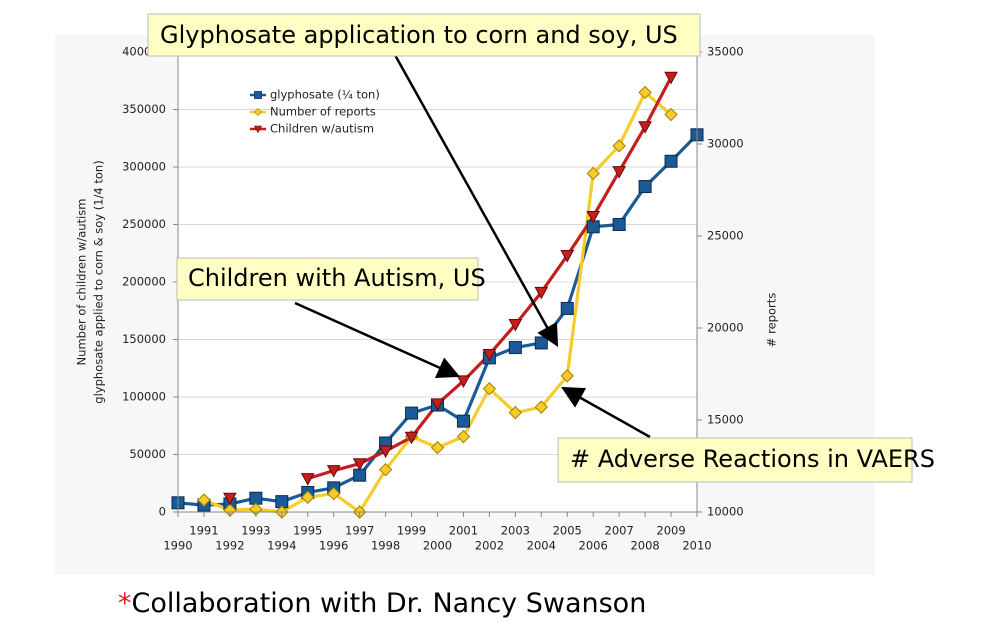 This screenshot has height=636, width=1000. I want to click on y-tick-label: 0, so click(162, 512).